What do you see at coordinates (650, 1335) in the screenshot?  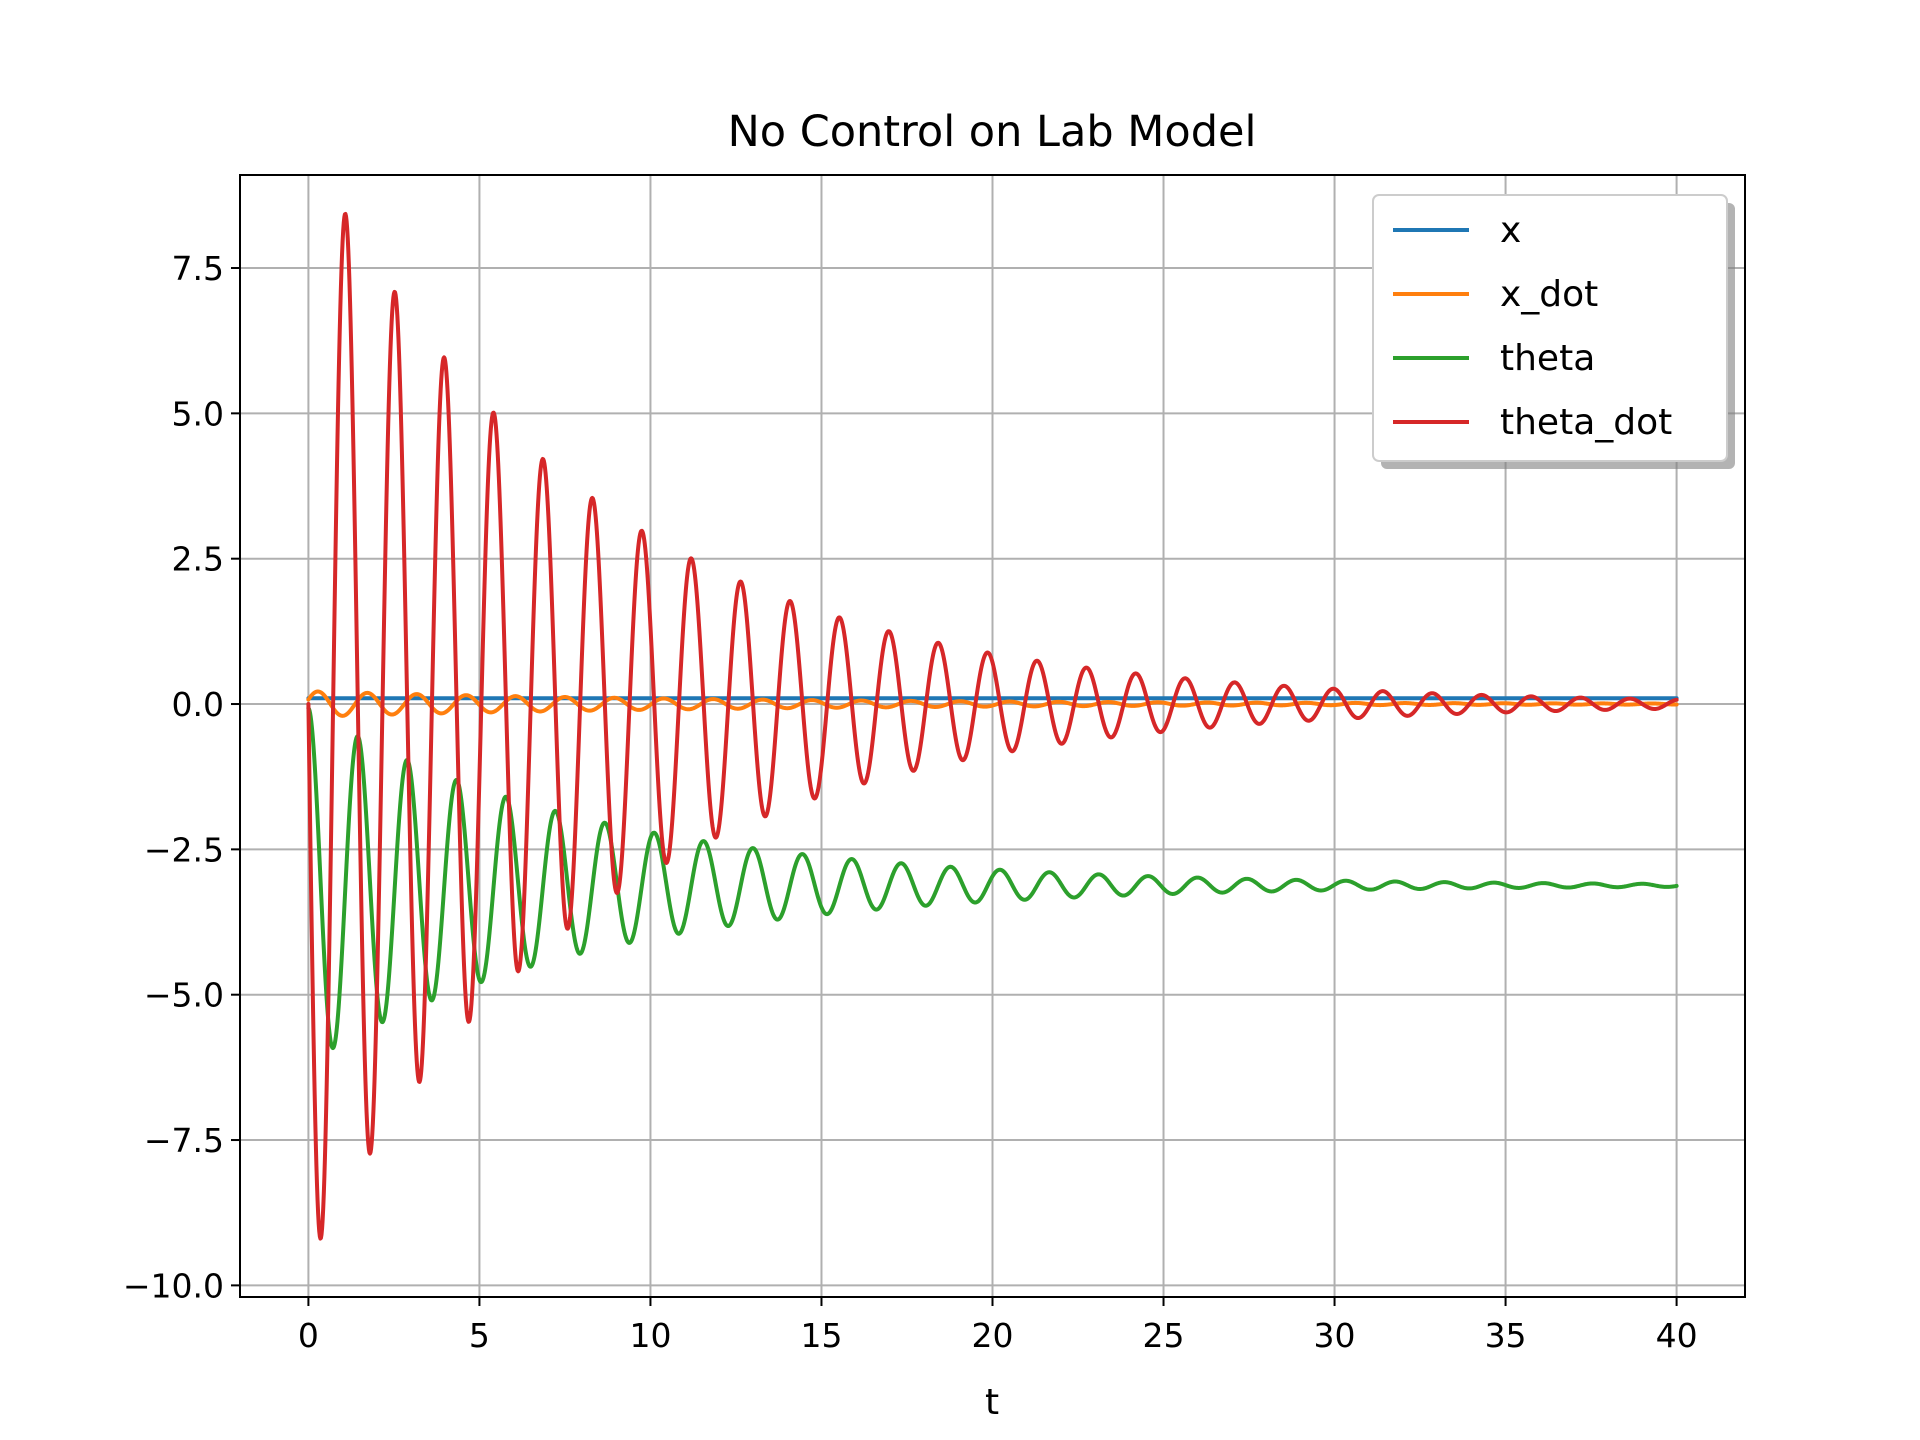 I see `x-tick-label: 10` at bounding box center [650, 1335].